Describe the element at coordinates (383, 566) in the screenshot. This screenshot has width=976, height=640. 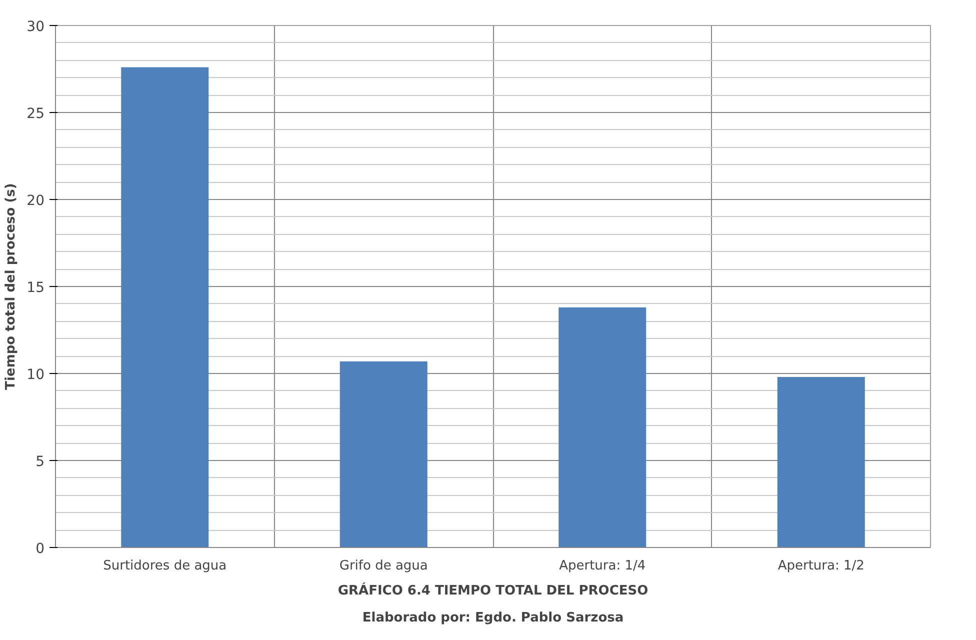
I see `x-tick-label: Grifo de agua` at that location.